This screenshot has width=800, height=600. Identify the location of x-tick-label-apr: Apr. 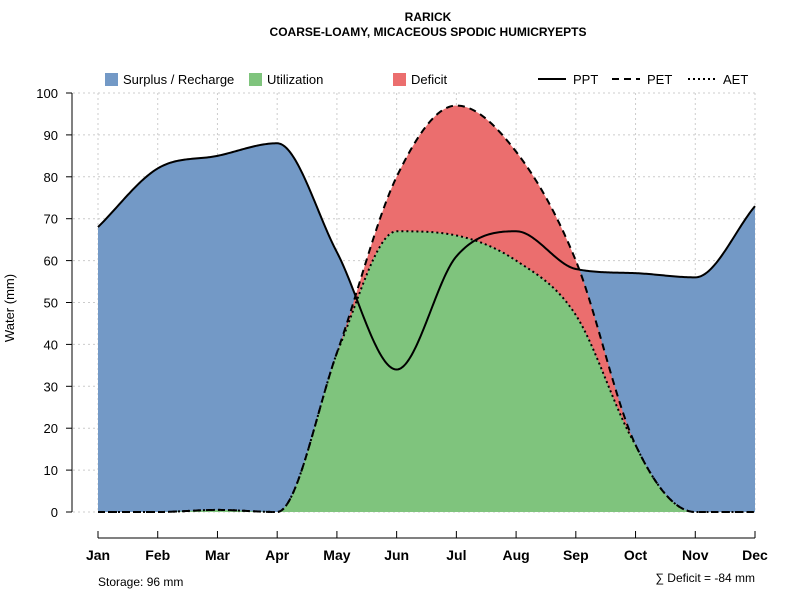
(277, 555).